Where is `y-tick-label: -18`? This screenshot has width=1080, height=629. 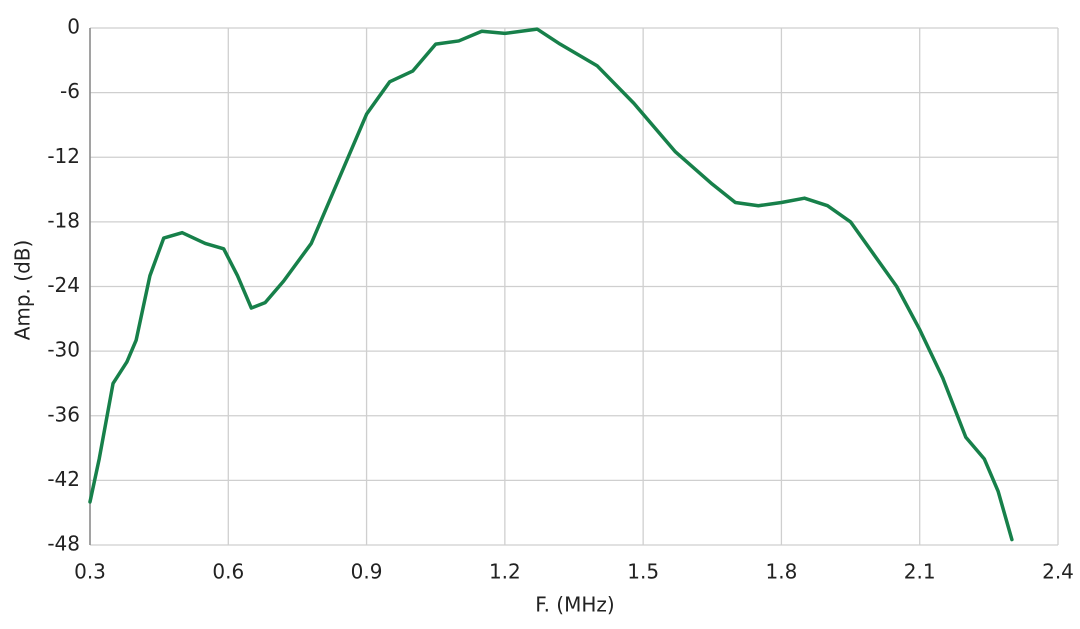
y-tick-label: -18 is located at coordinates (63, 220).